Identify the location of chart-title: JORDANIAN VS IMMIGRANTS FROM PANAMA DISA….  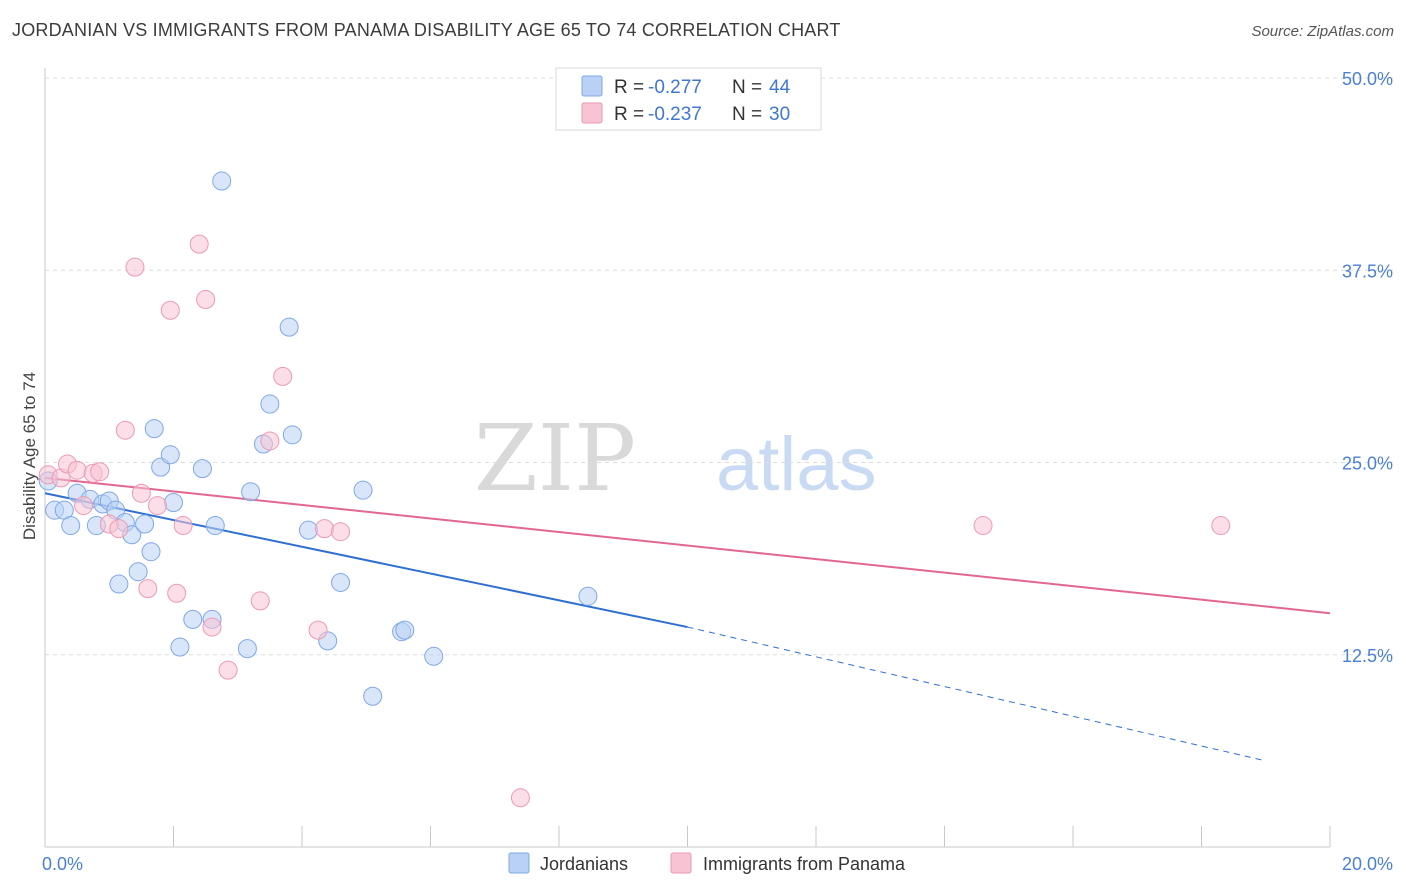
(426, 30).